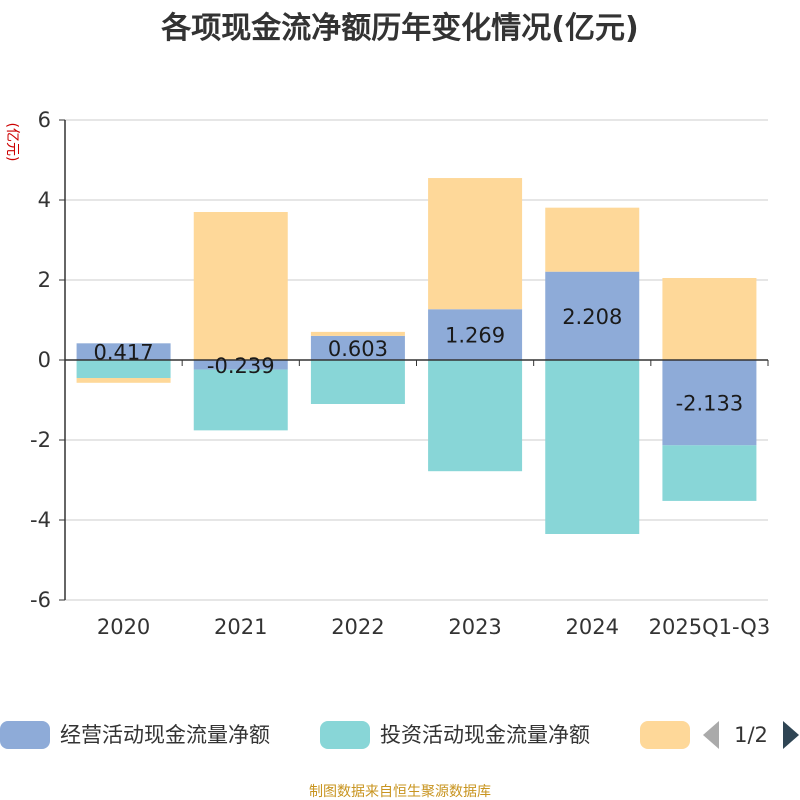 Image resolution: width=800 pixels, height=800 pixels. I want to click on legend: 经营活动现金流量净额 投资活动现金流量净额 1/2, so click(399, 735).